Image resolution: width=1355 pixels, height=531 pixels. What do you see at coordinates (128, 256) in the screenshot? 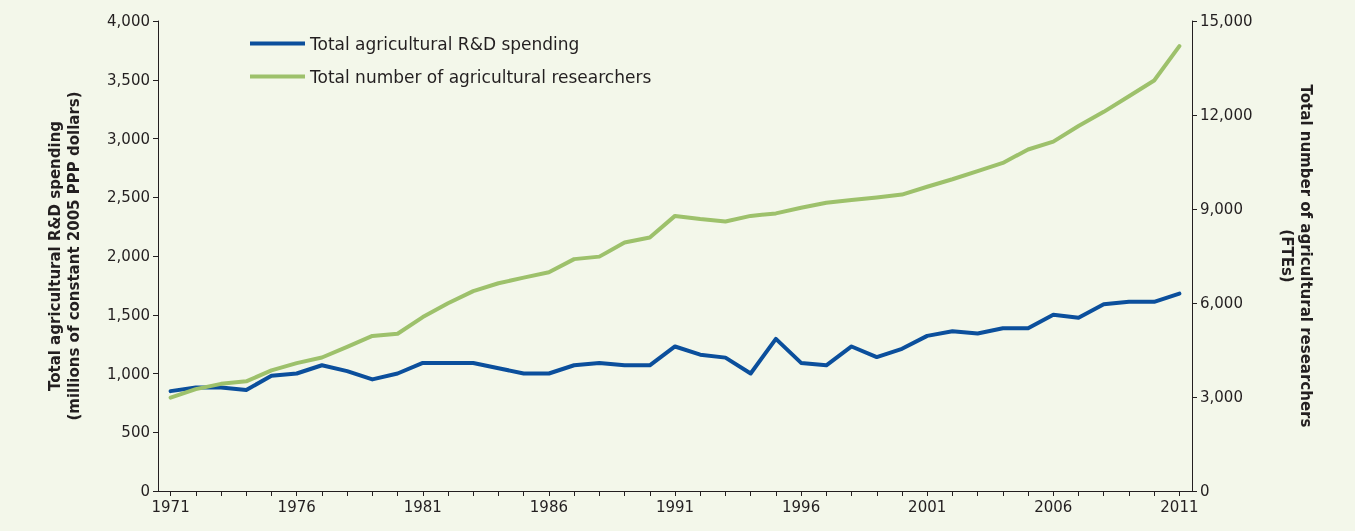
I see `y-tick-label: 2,000` at bounding box center [128, 256].